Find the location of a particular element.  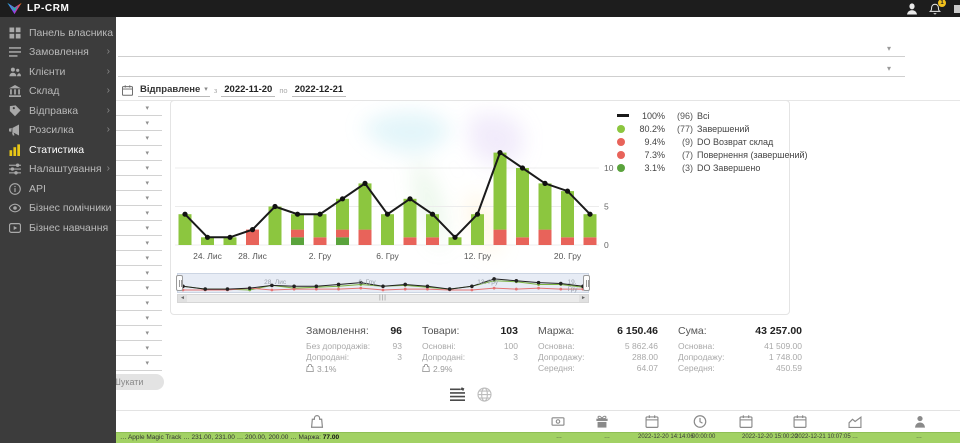

sidebar-item-tag: Відправка › is located at coordinates (58, 111).